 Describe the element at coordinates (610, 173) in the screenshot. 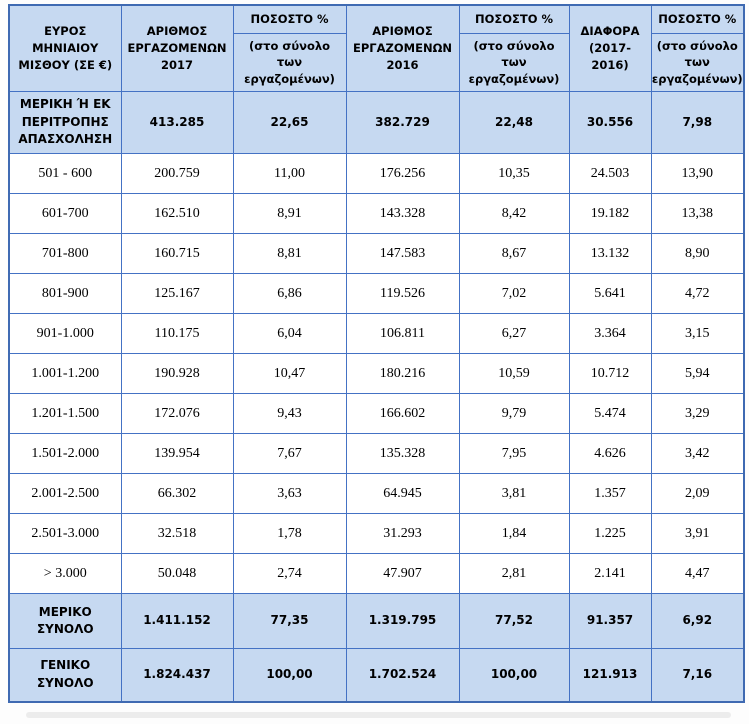

I see `cell-value: 24.503` at that location.